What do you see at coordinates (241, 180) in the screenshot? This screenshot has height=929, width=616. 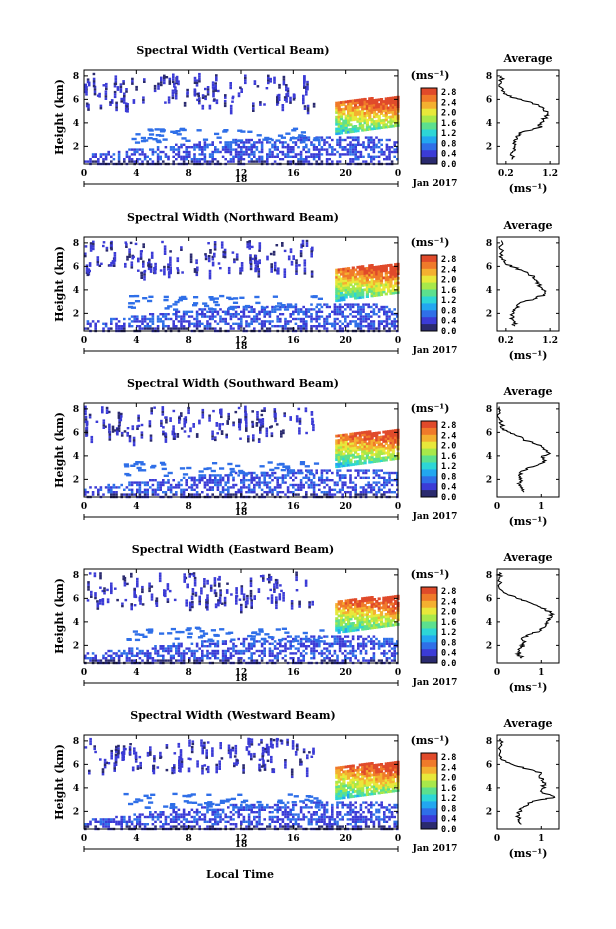 I see `day-label: 18` at bounding box center [241, 180].